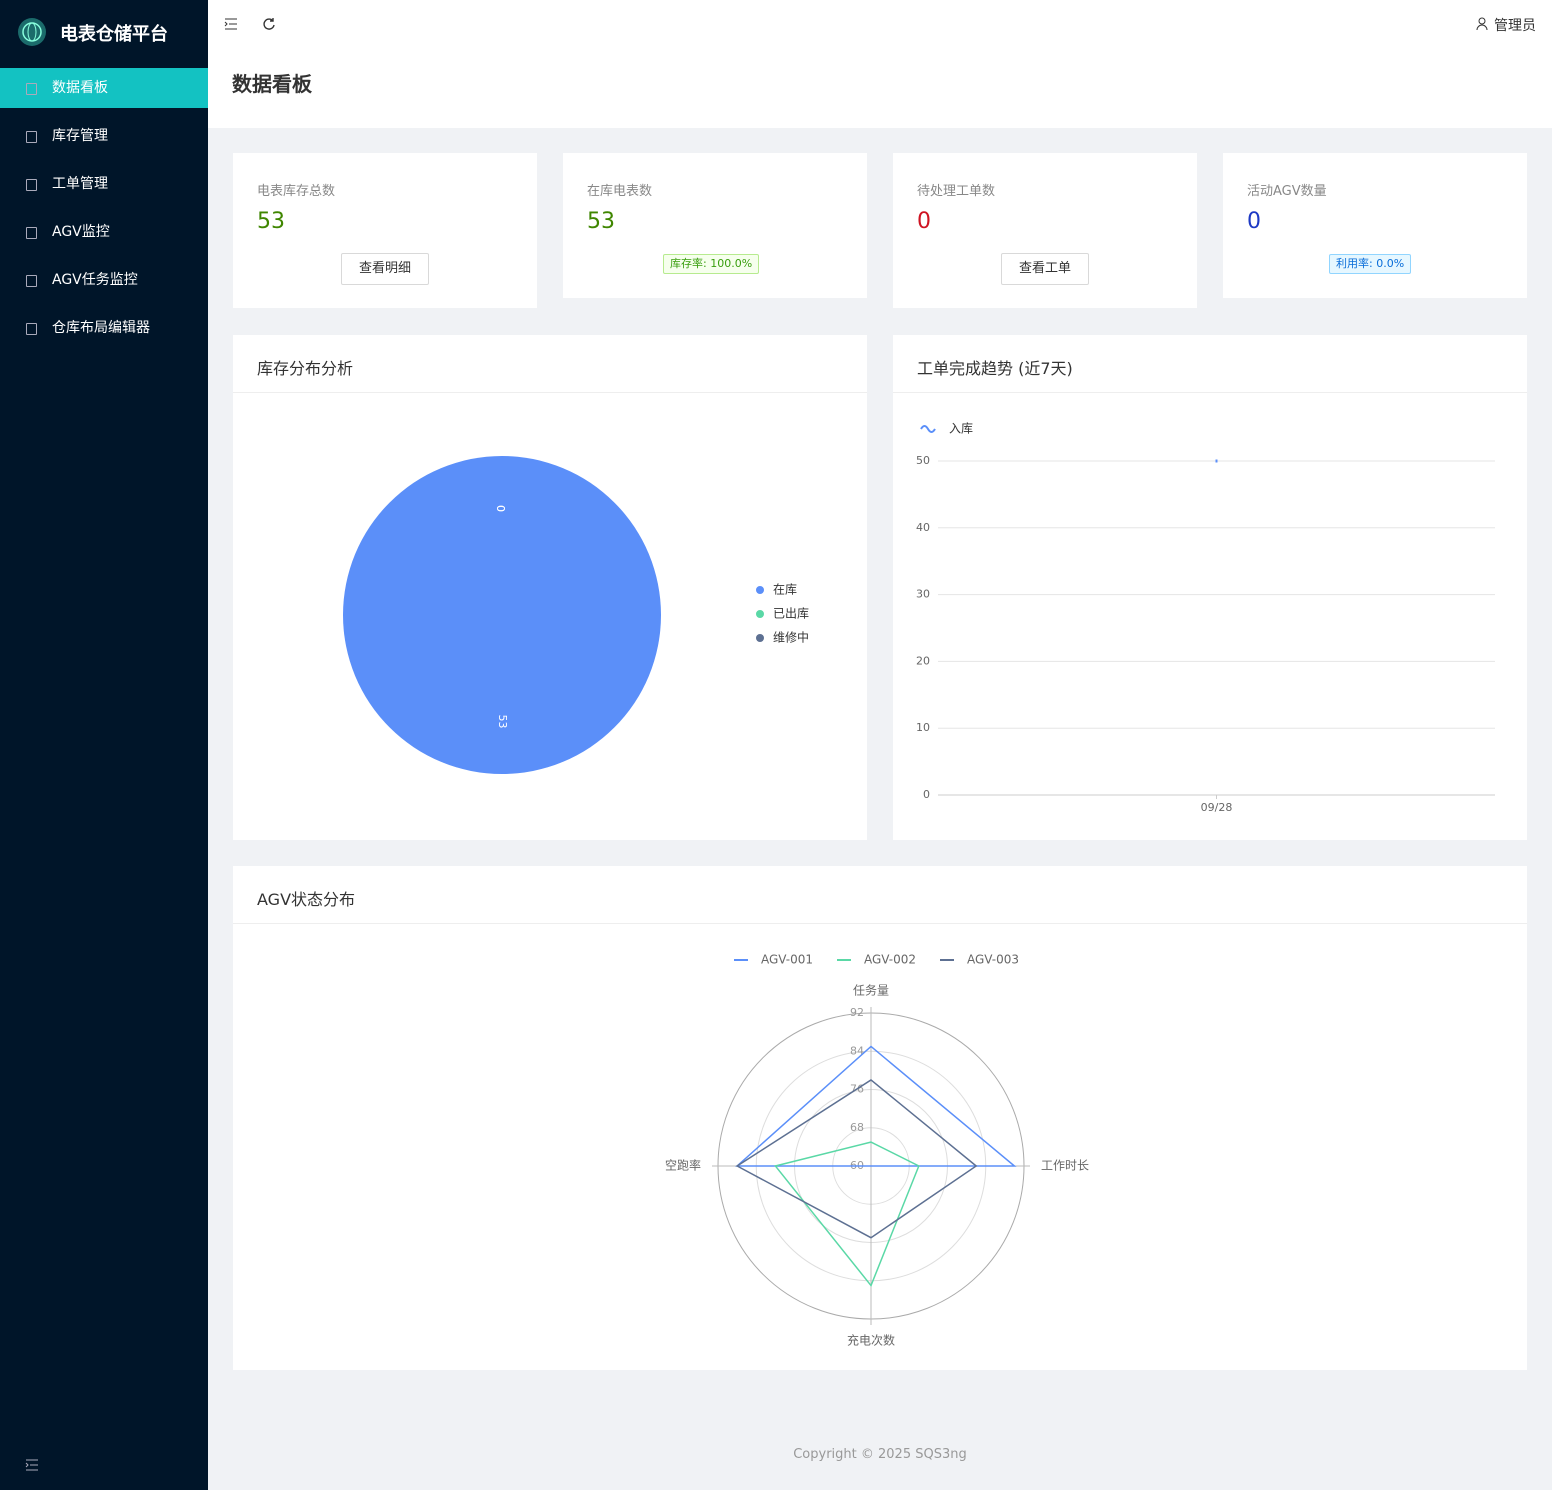  I want to click on menu-label: AGV监控, so click(81, 232).